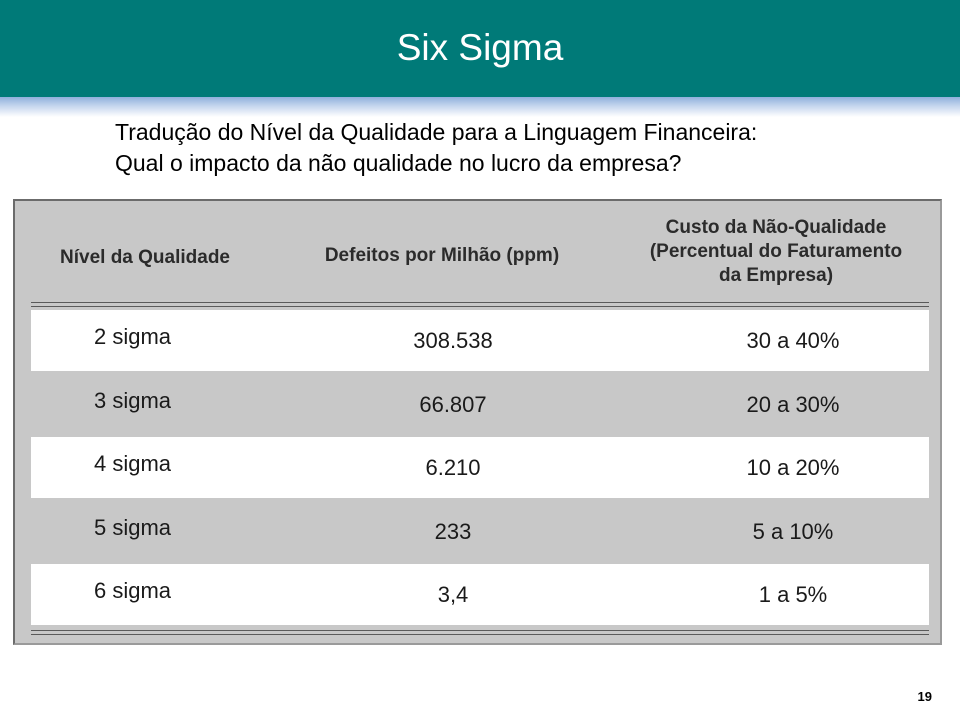 This screenshot has height=720, width=960. I want to click on cell-level: 2 sigma, so click(133, 336).